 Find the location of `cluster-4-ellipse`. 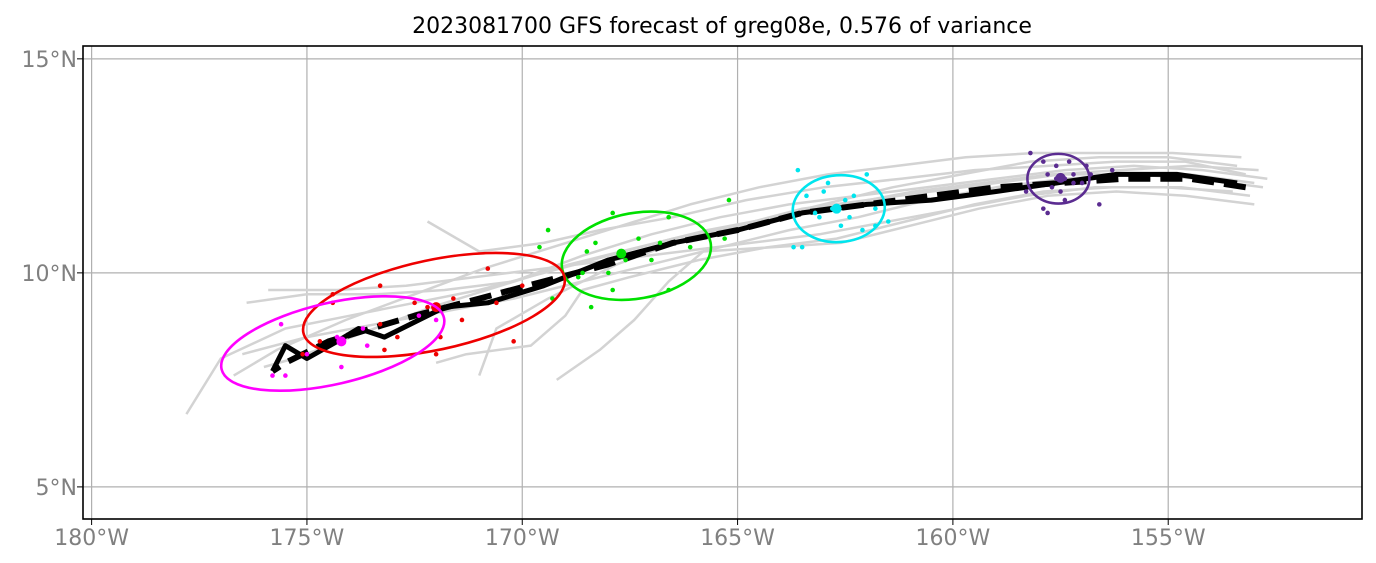

cluster-4-ellipse is located at coordinates (332, 343).